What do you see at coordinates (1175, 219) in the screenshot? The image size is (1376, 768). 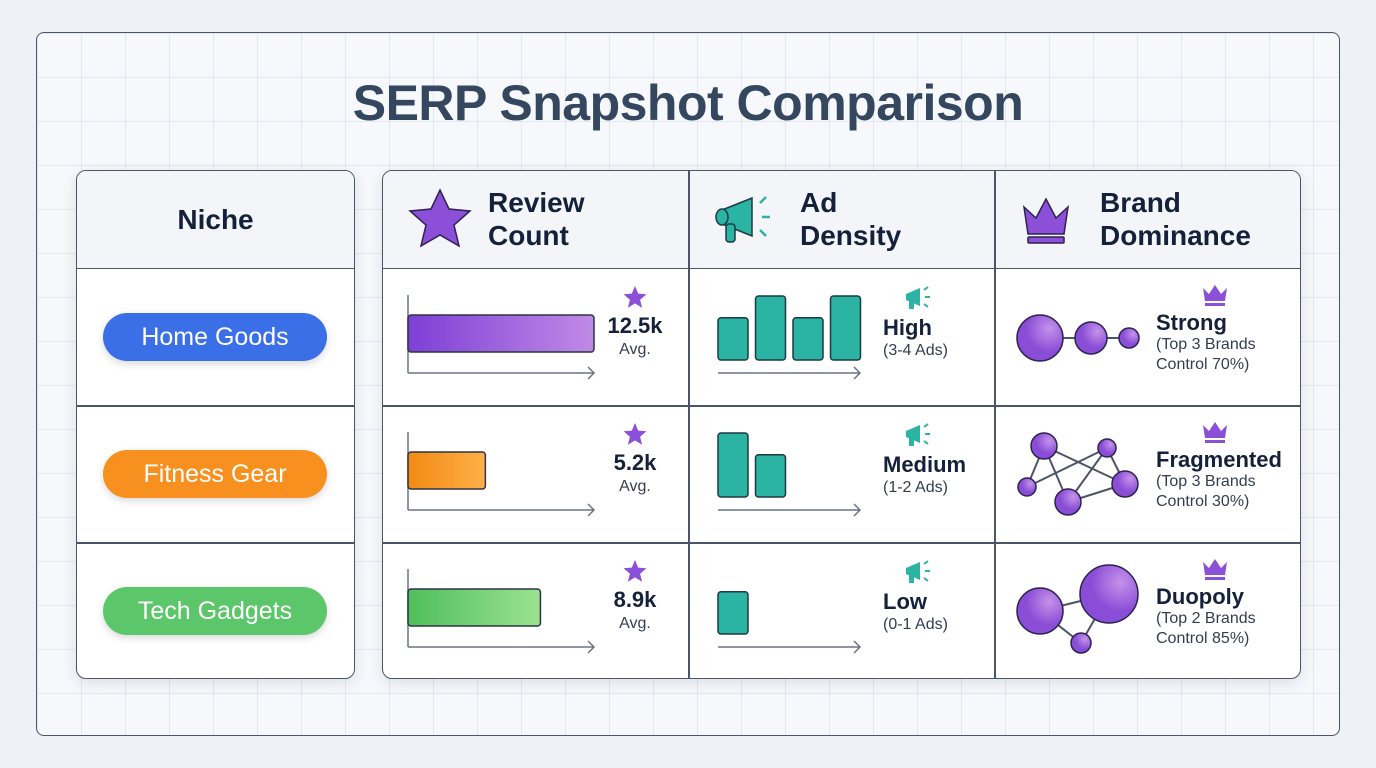 I see `brand-header: Brand Dominance` at bounding box center [1175, 219].